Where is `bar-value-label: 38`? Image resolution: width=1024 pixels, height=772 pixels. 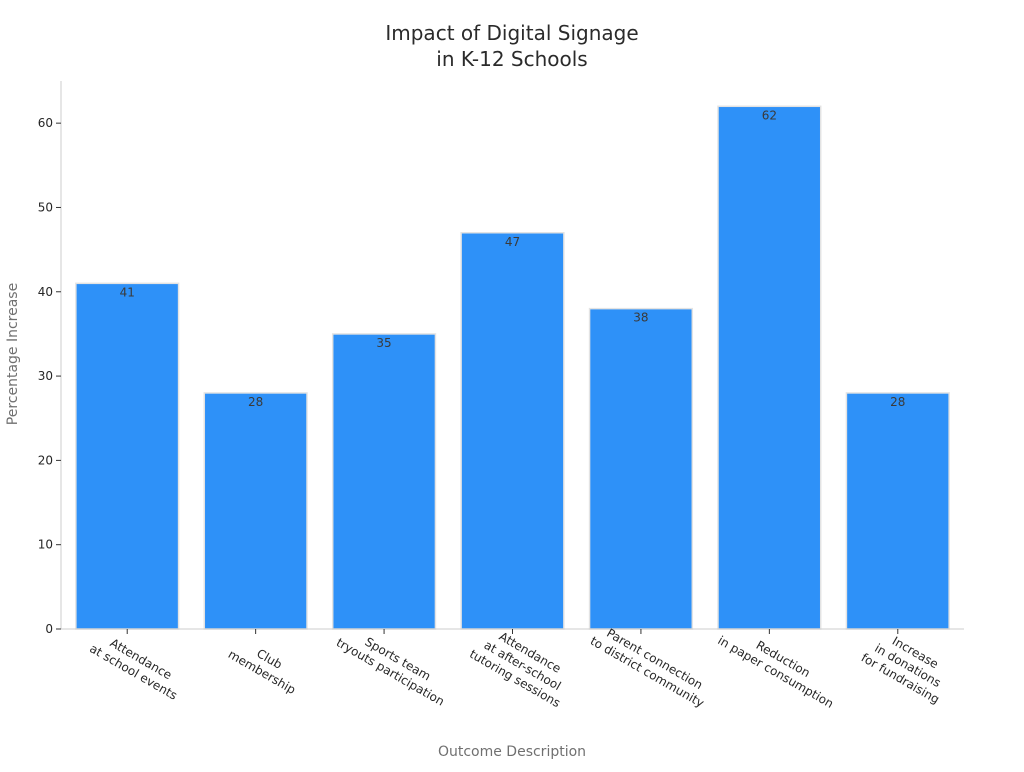
bar-value-label: 38 is located at coordinates (640, 318).